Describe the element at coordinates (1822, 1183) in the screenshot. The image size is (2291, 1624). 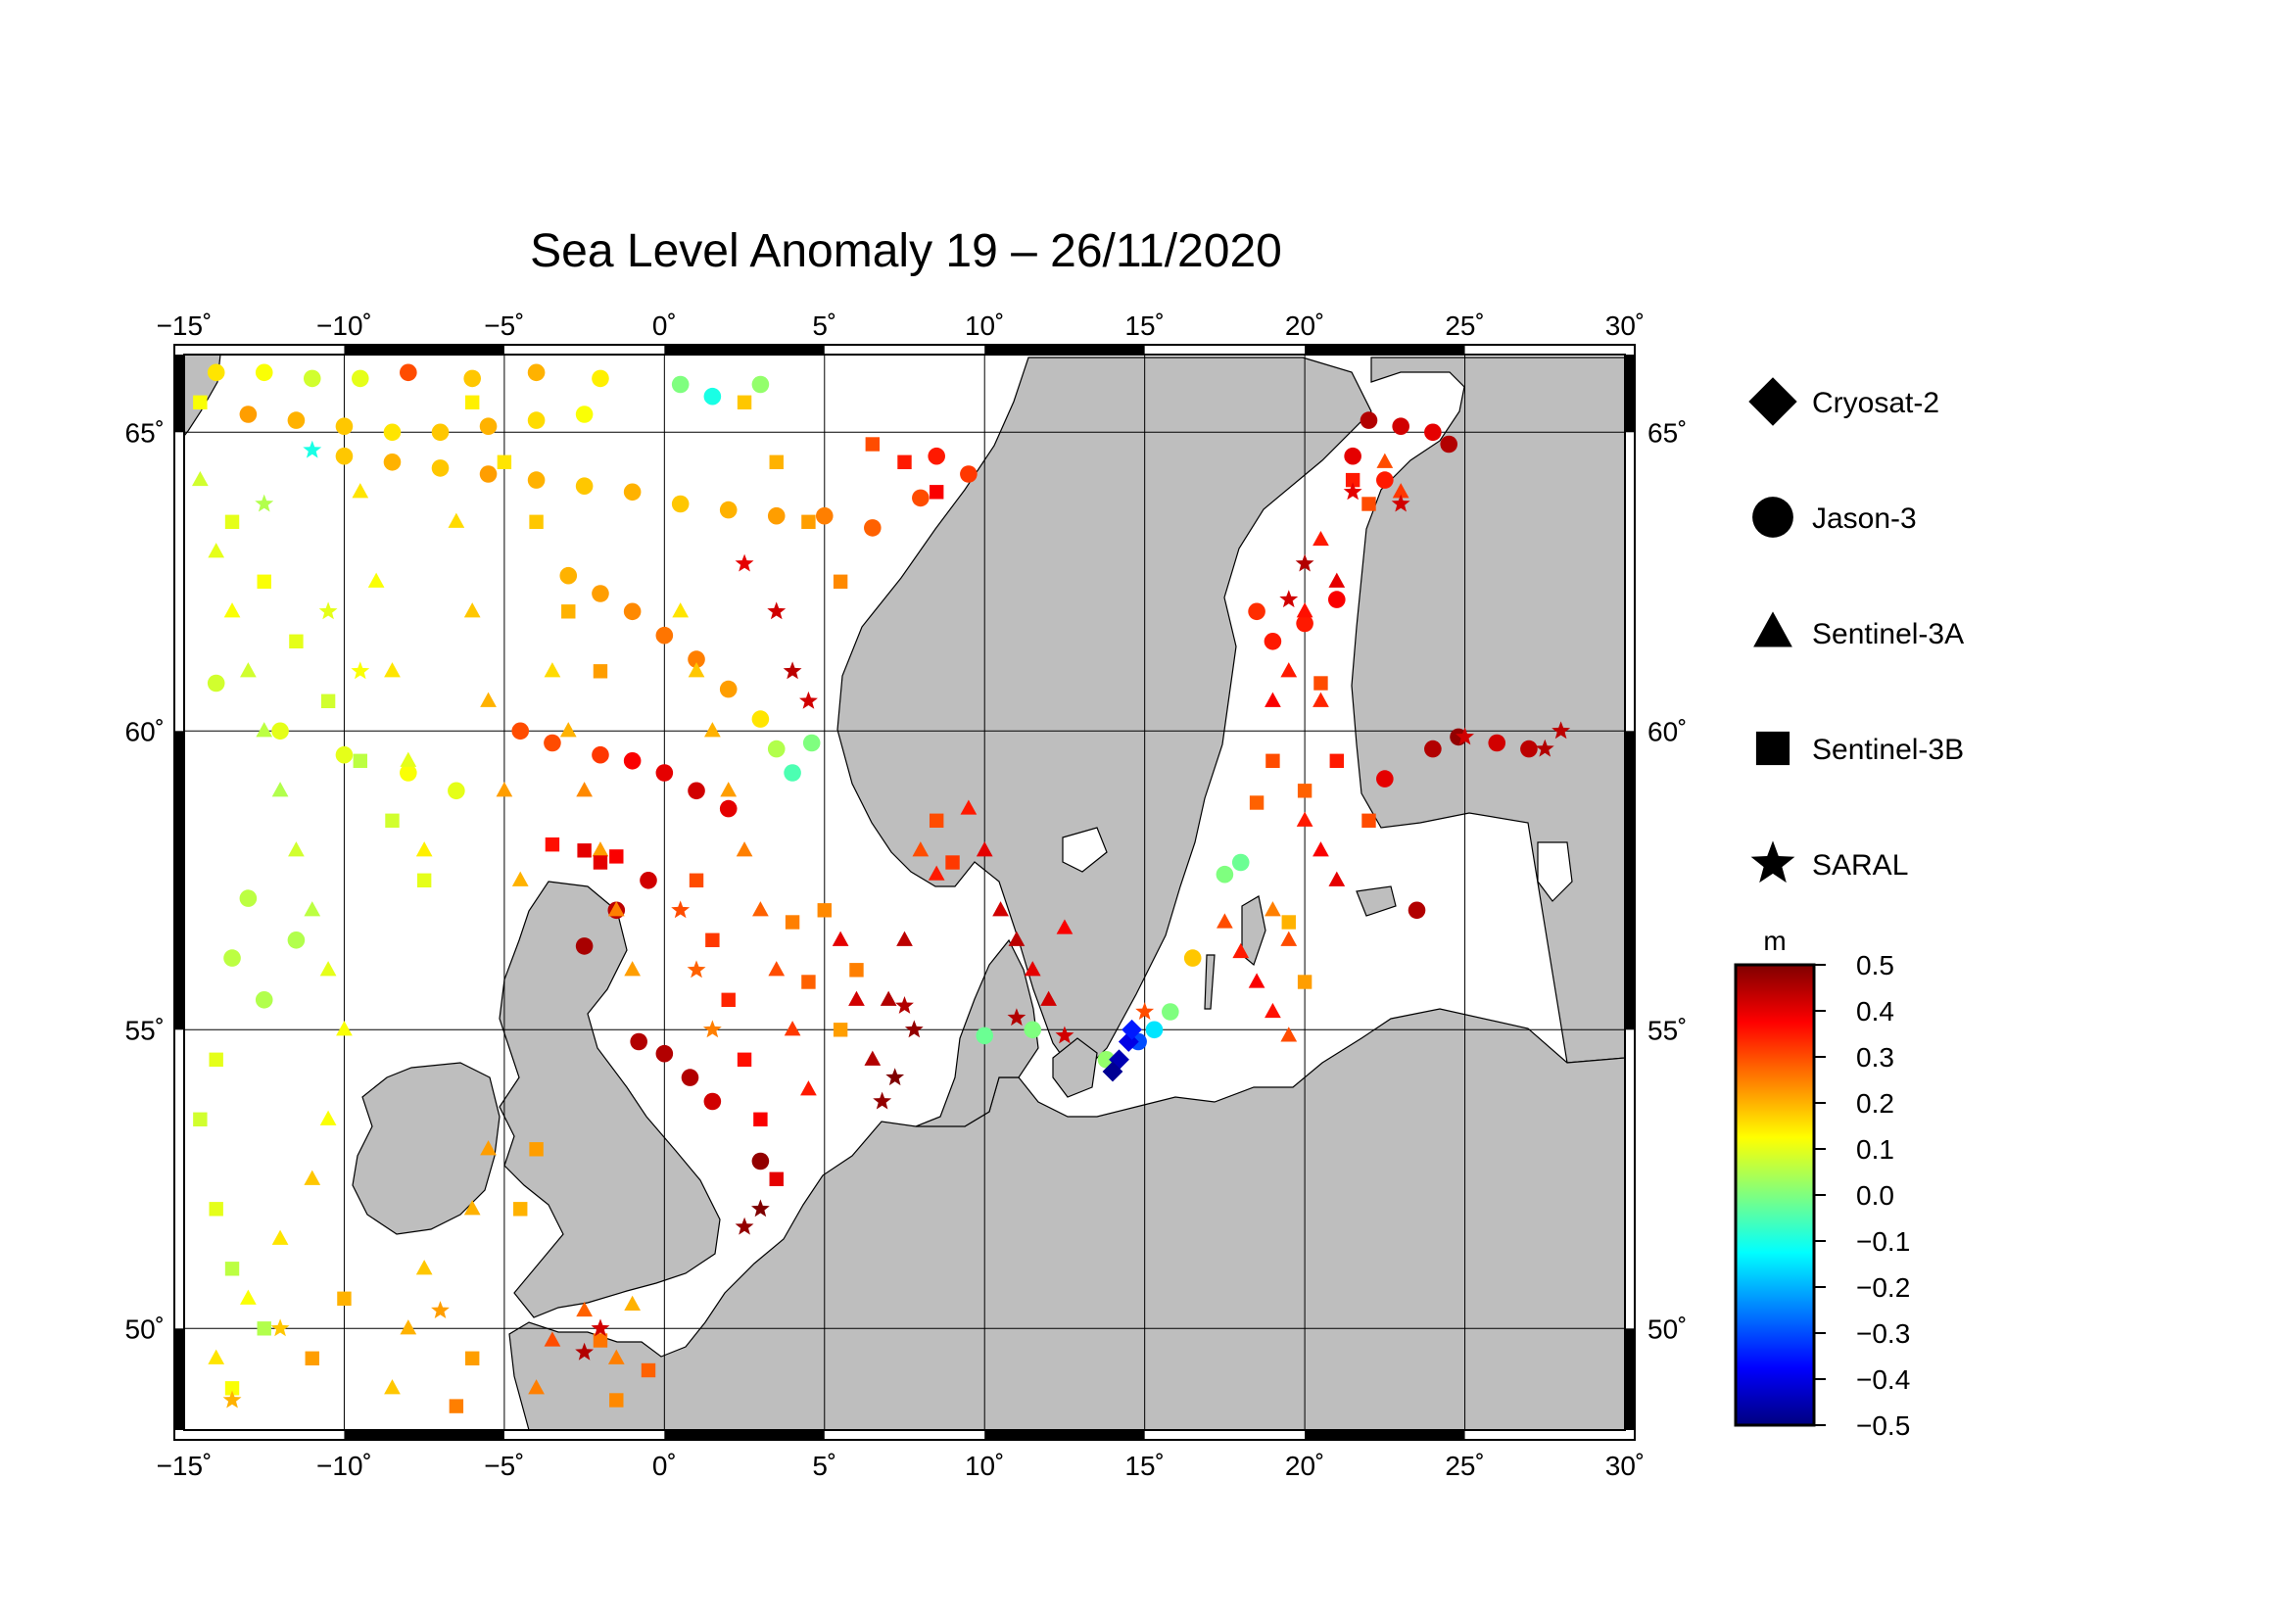
I see `colorbar: m 0.5 0.4 0.3 0.2 0.1 0.0 −0.1 −0.2 −0.3 −0.4 −0.5` at that location.